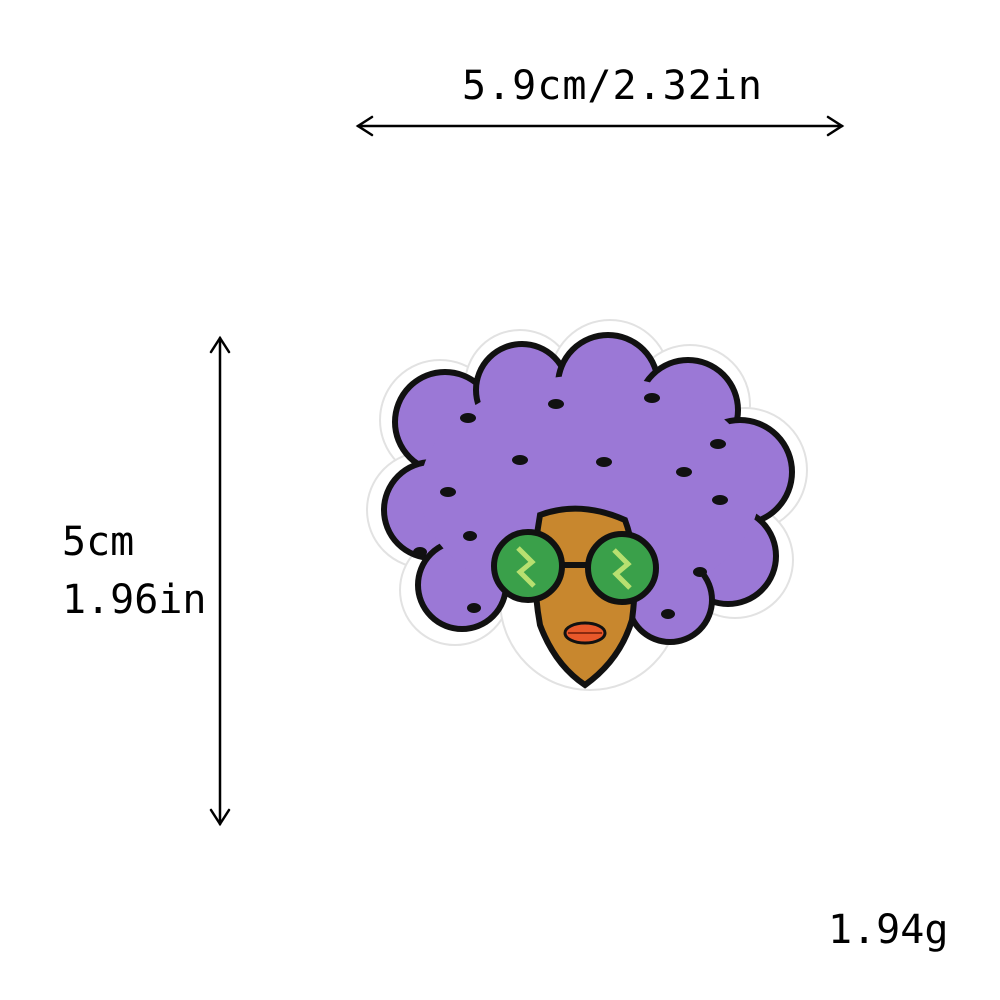 The image size is (1000, 1000). What do you see at coordinates (575, 567) in the screenshot?
I see `patch-glasses` at bounding box center [575, 567].